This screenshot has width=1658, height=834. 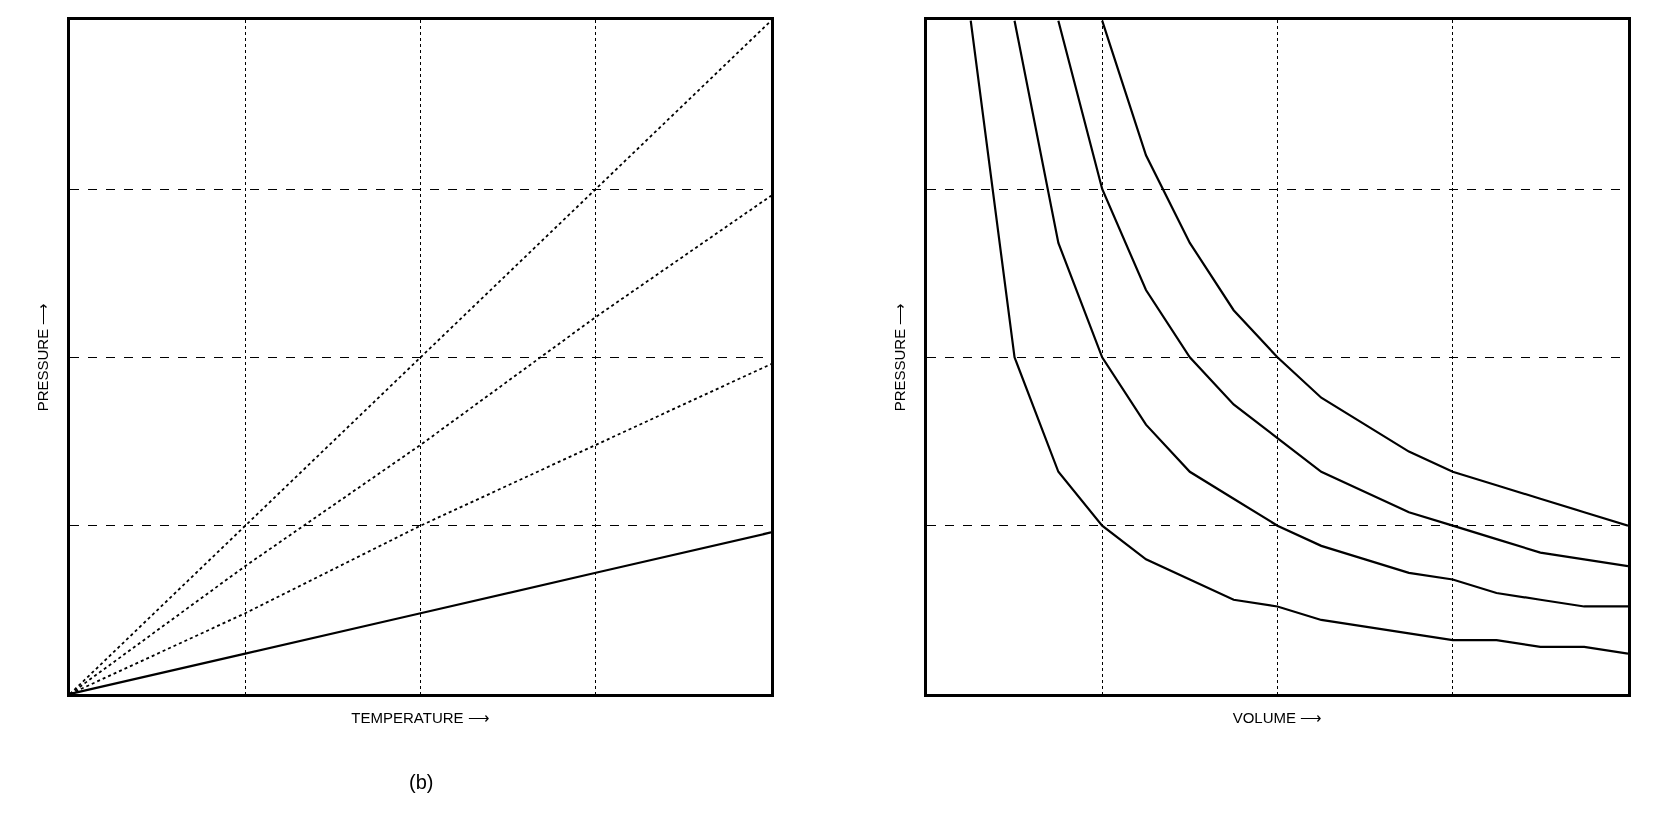 I want to click on x-axis-title: VOLUME ⟶, so click(x=1277, y=718).